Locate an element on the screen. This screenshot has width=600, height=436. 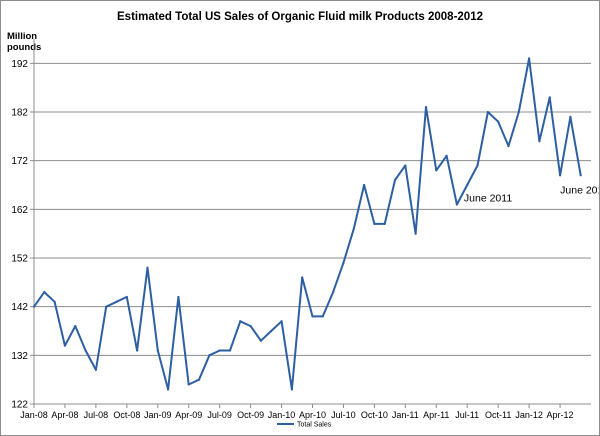
annotation-june-2011: June 2011 is located at coordinates (488, 198).